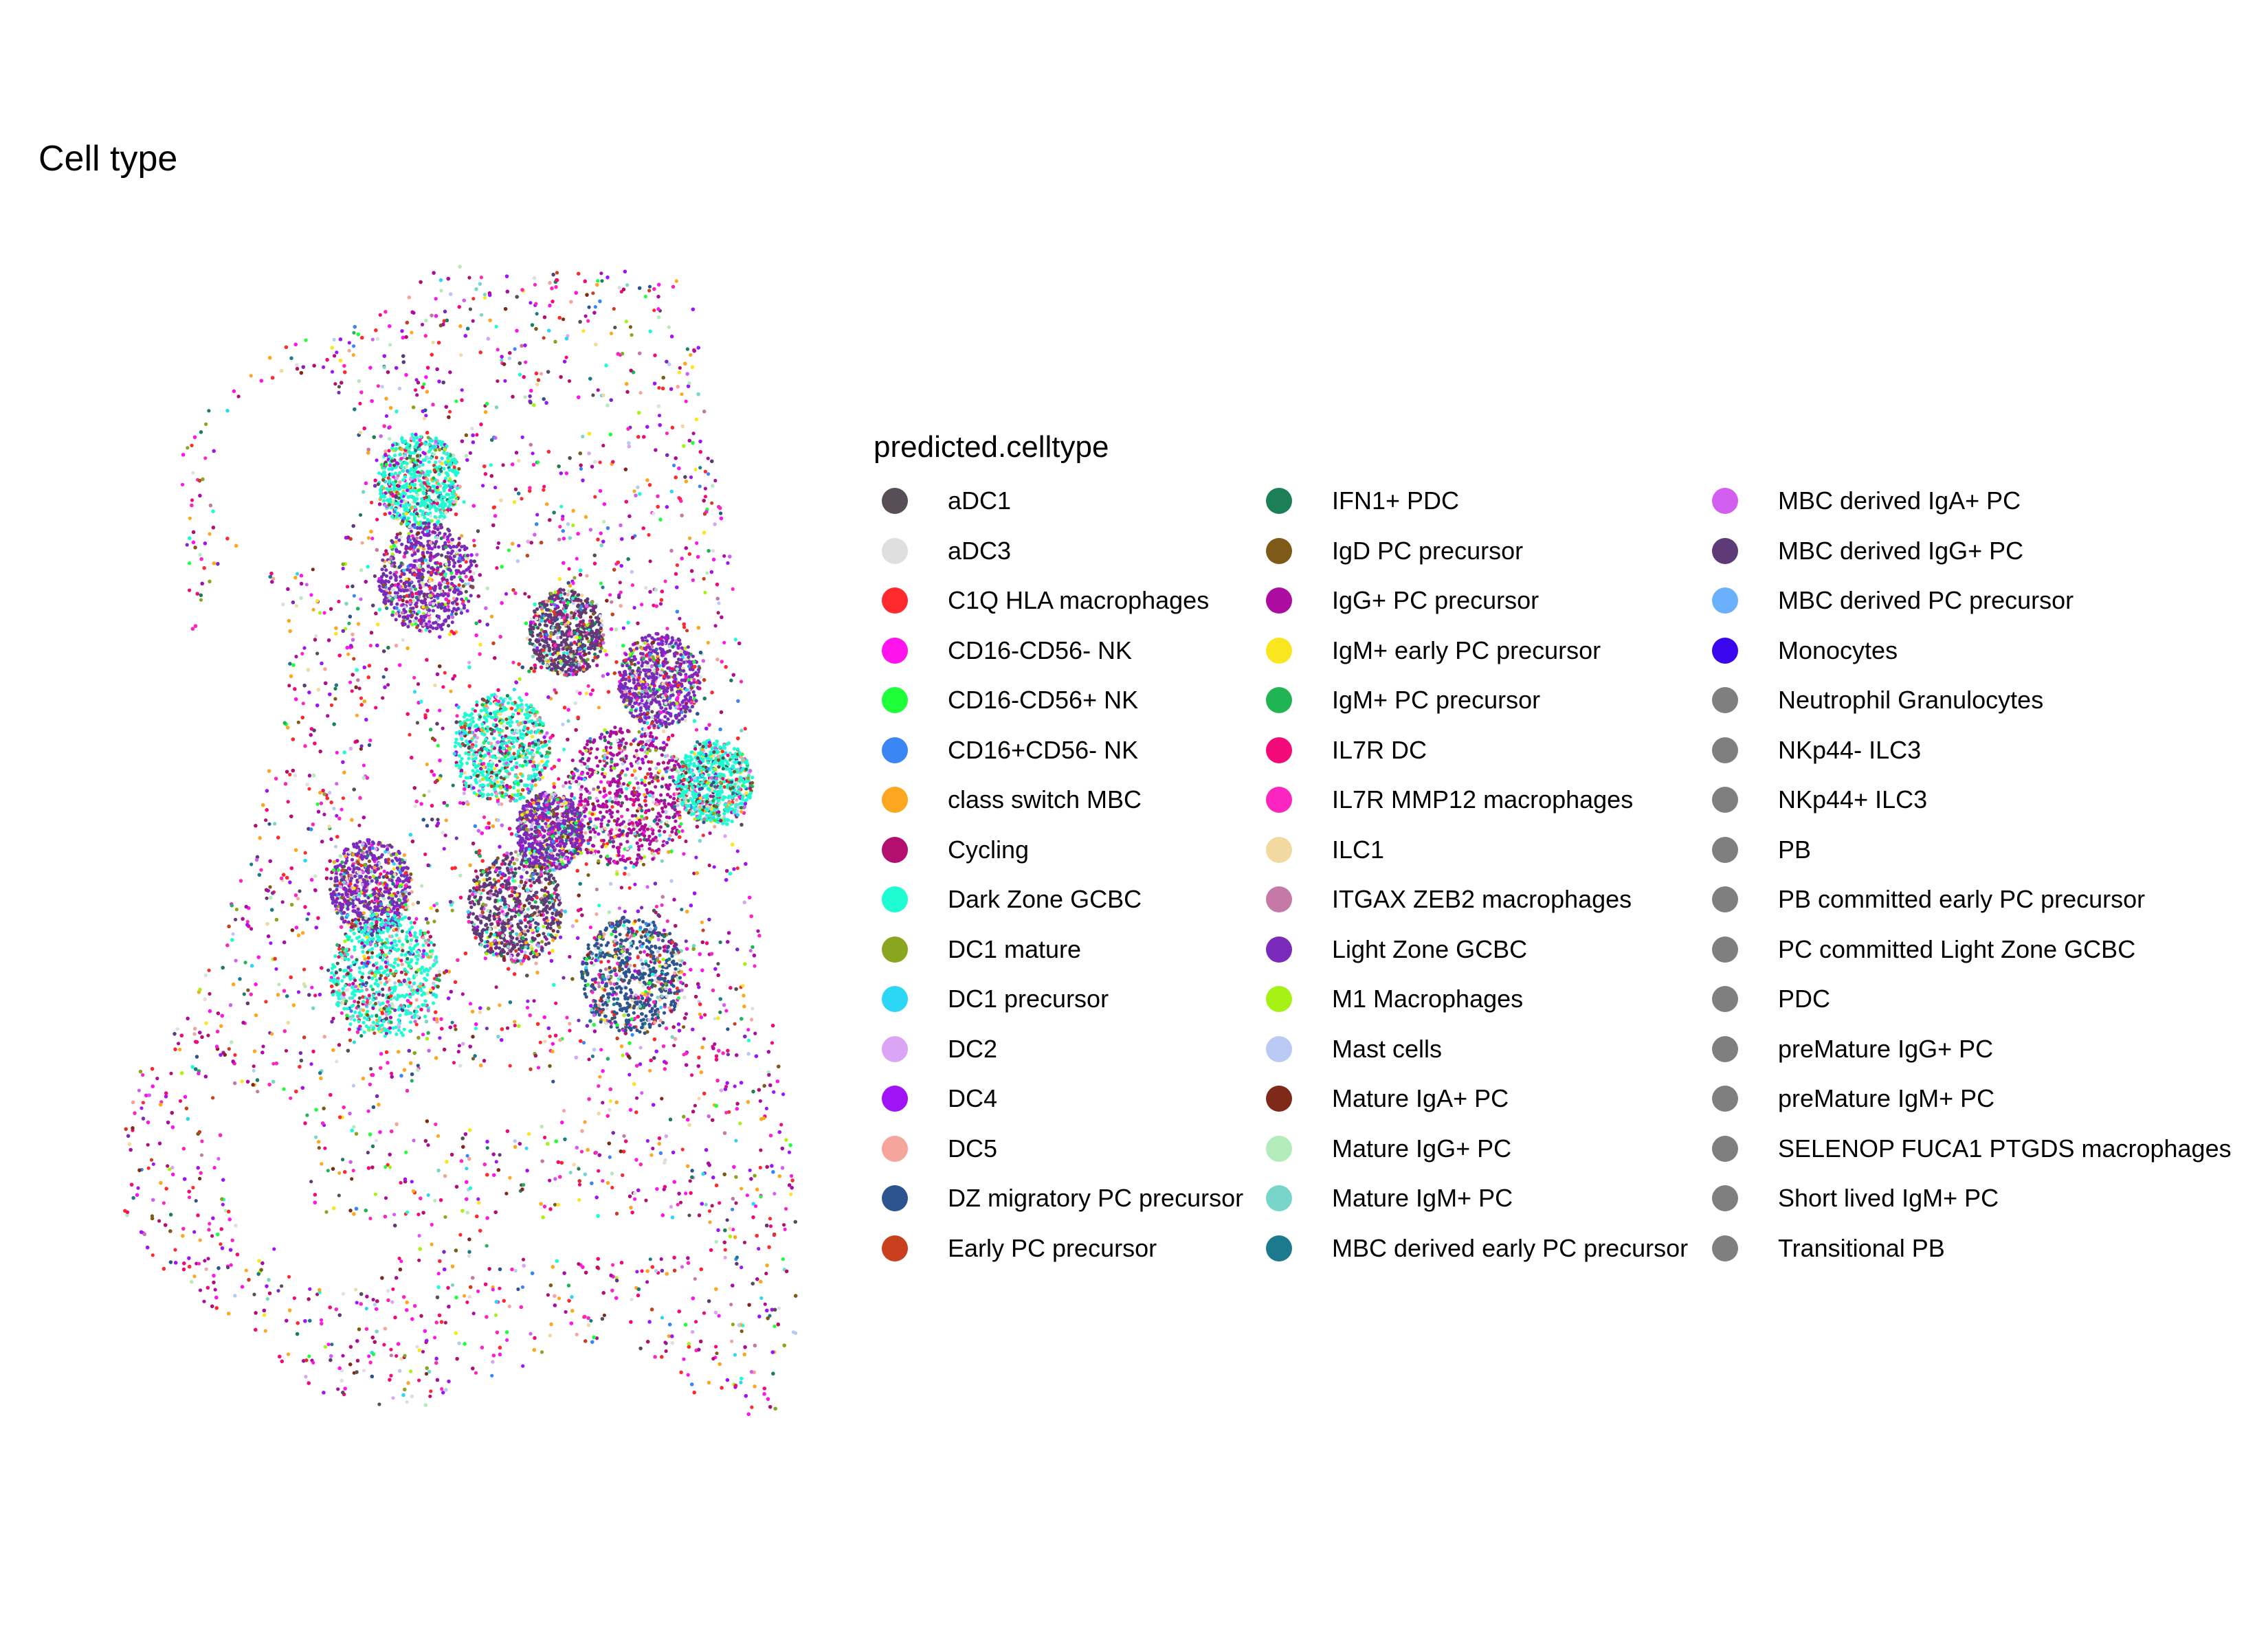 The height and width of the screenshot is (1649, 2268). I want to click on chart-title: Cell type, so click(107, 159).